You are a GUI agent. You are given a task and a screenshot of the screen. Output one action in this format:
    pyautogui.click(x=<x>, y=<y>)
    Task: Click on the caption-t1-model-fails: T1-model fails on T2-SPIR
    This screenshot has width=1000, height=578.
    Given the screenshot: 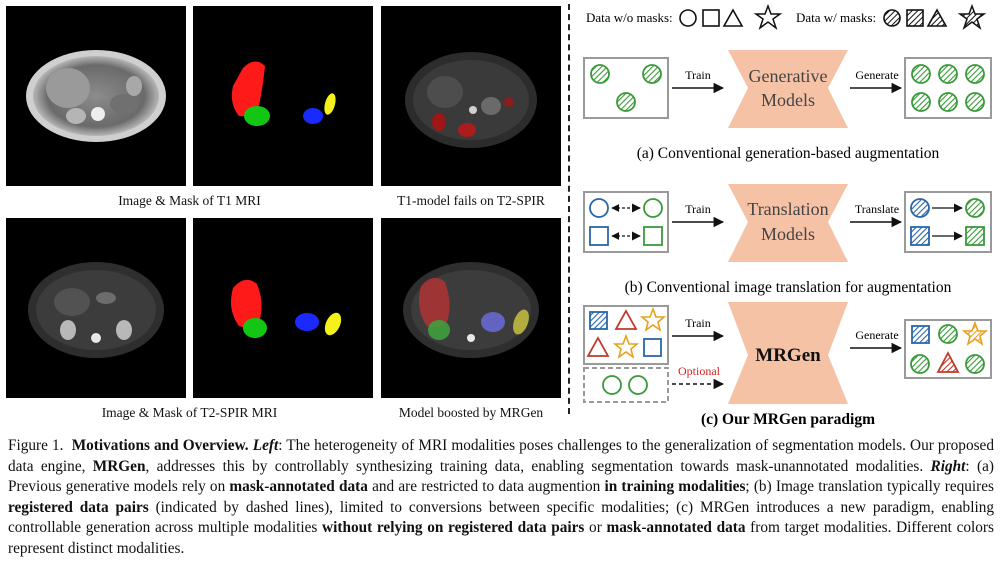 What is the action you would take?
    pyautogui.click(x=471, y=200)
    